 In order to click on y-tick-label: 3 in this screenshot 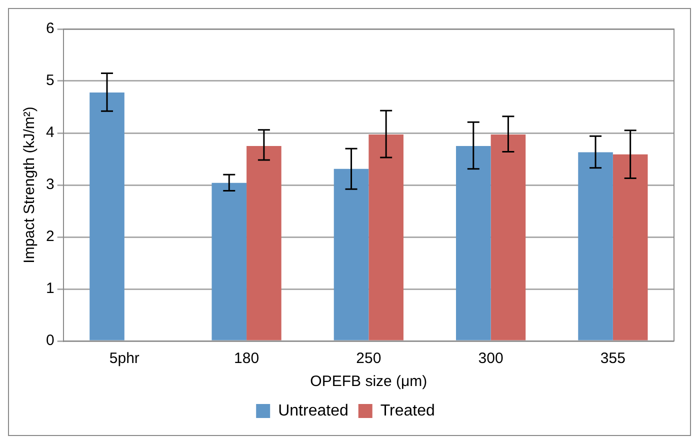, I will do `click(50, 185)`.